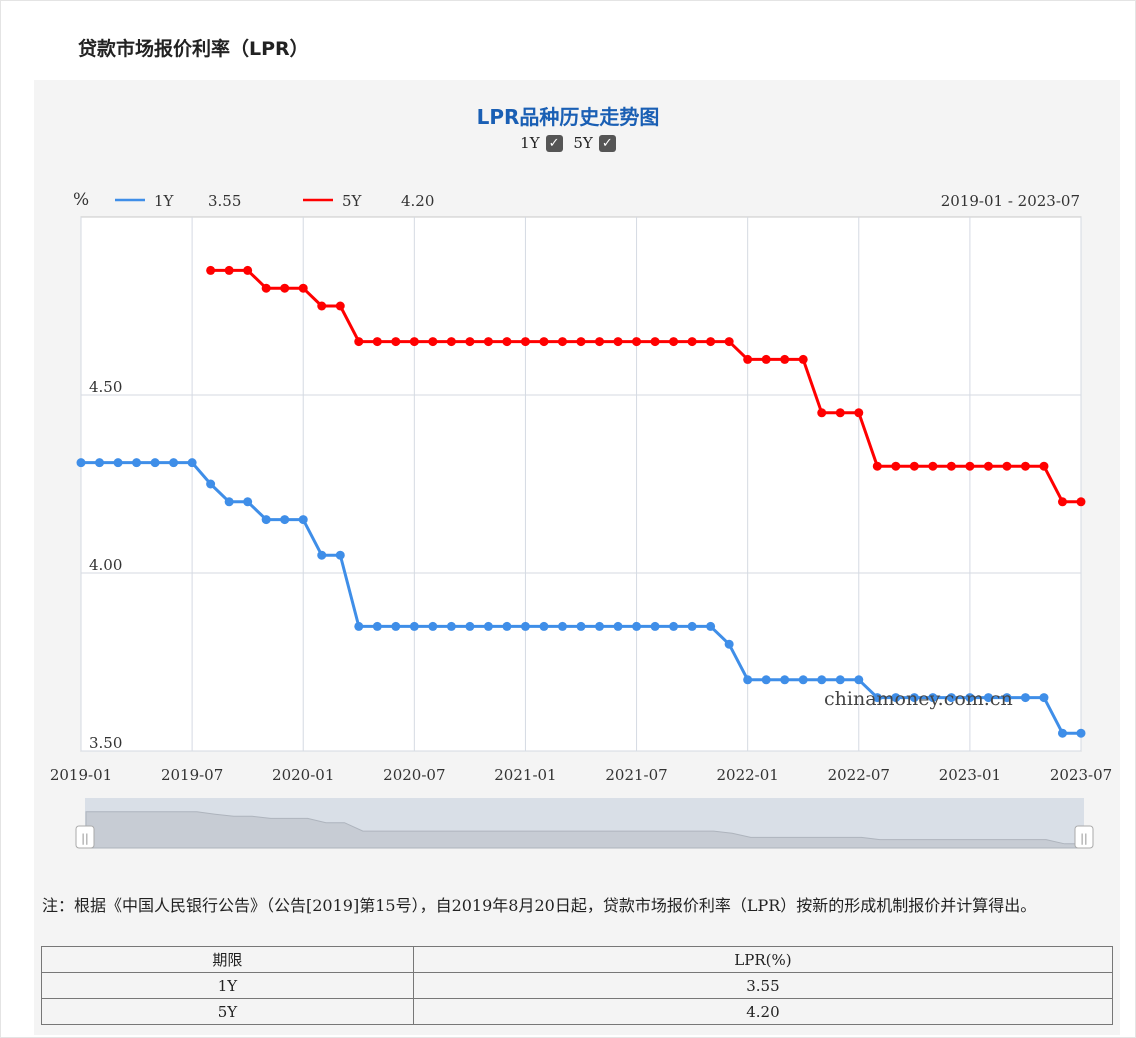 The image size is (1136, 1038). I want to click on slider-handle-right, so click(1084, 837).